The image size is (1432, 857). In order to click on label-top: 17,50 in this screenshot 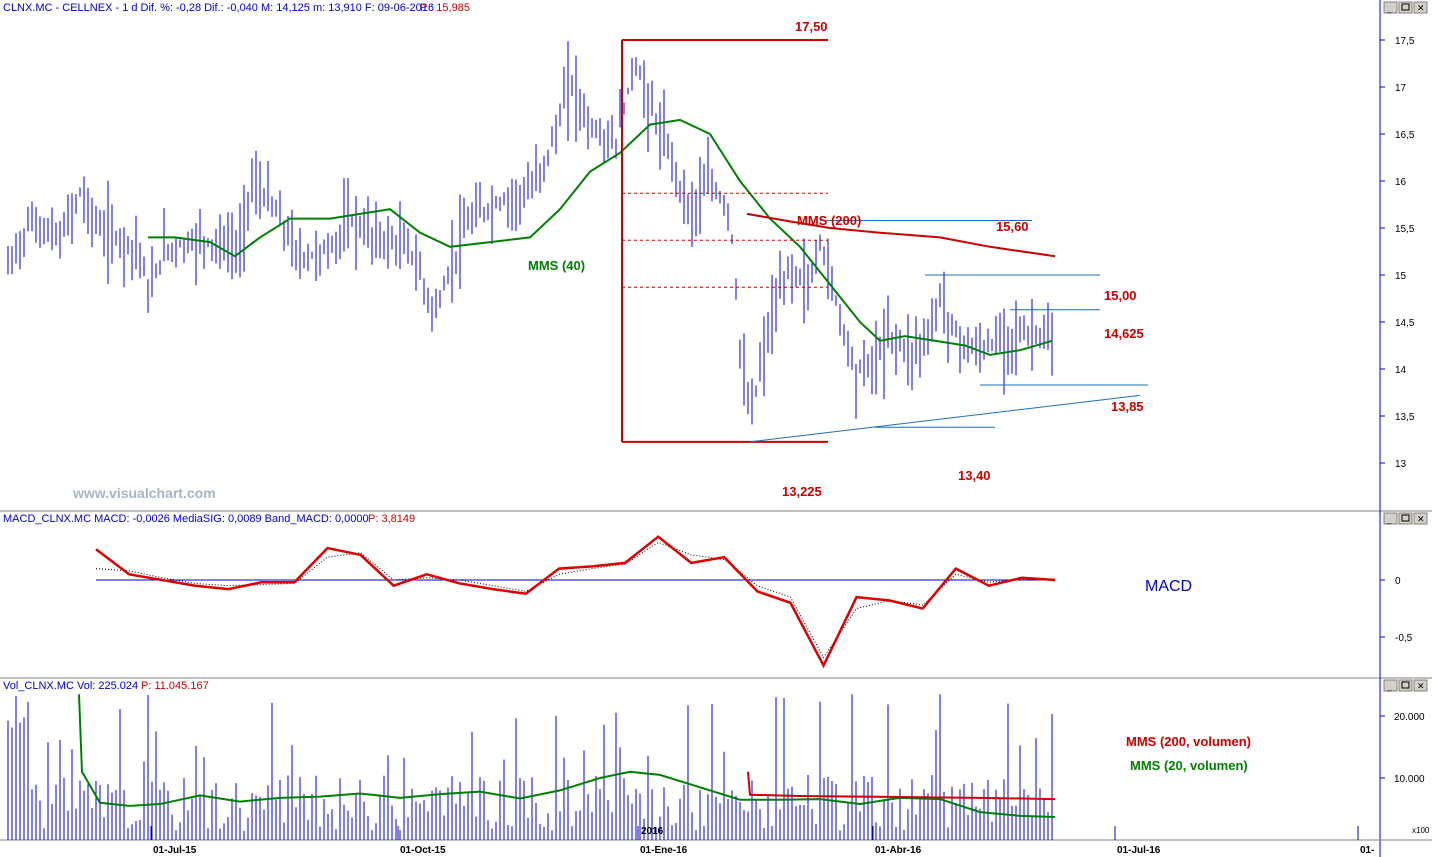, I will do `click(811, 26)`.